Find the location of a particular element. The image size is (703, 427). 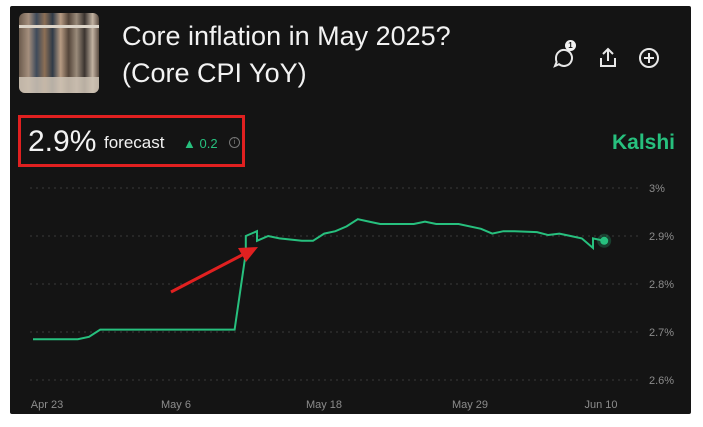

info-icon: i is located at coordinates (234, 142).